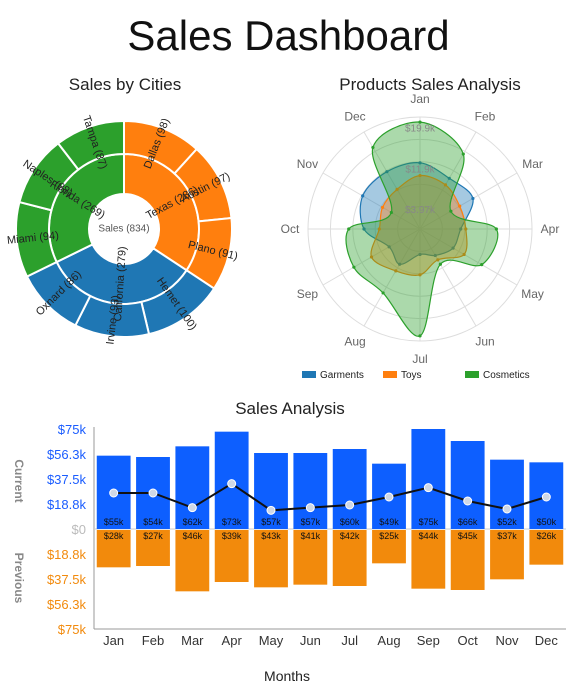 This screenshot has width=577, height=699. Describe the element at coordinates (420, 169) in the screenshot. I see `radar-ring-label: $11.9k` at that location.